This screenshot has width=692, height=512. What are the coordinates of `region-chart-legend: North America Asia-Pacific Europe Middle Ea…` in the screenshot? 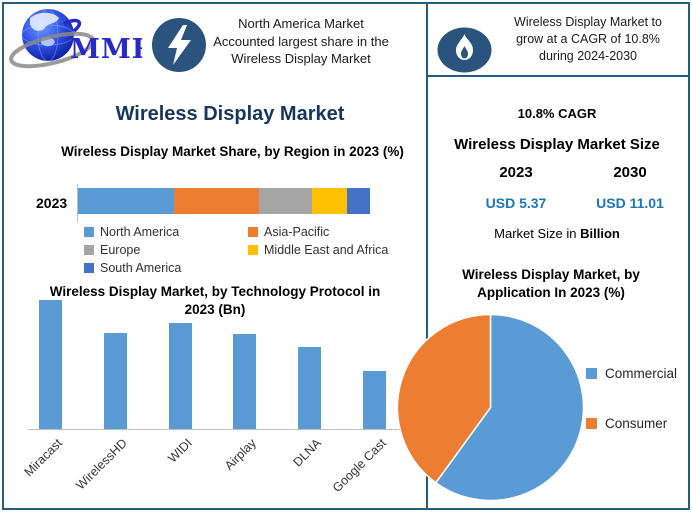 It's located at (249, 250).